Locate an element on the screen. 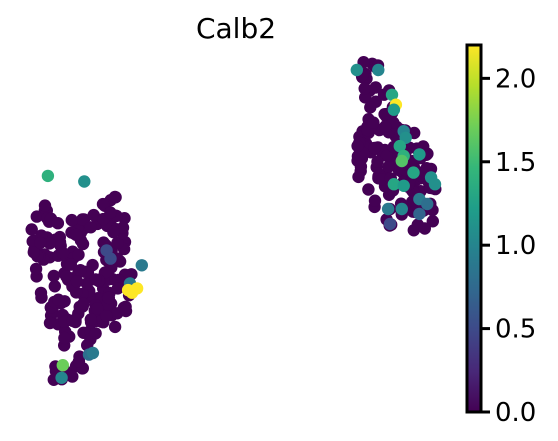 Image resolution: width=558 pixels, height=441 pixels. chart-title: Calb2 is located at coordinates (236, 28).